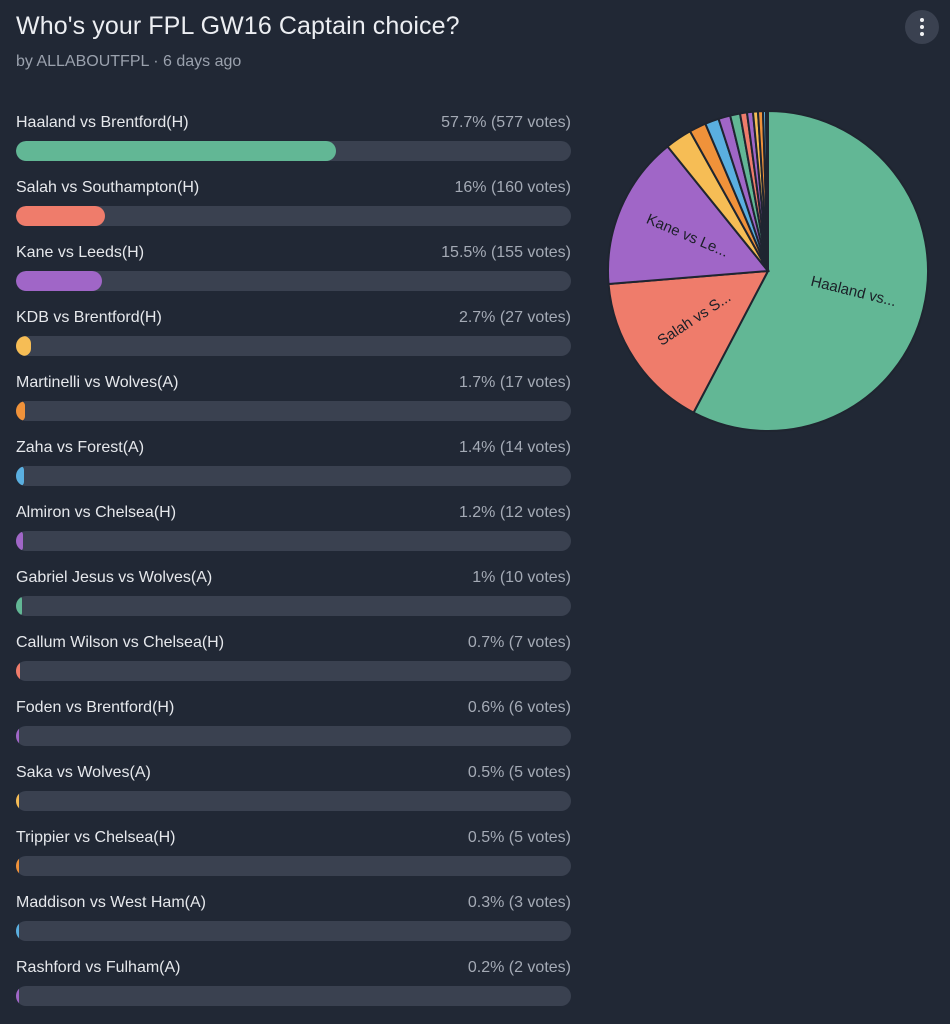 This screenshot has height=1024, width=950. I want to click on more-options-button, so click(922, 27).